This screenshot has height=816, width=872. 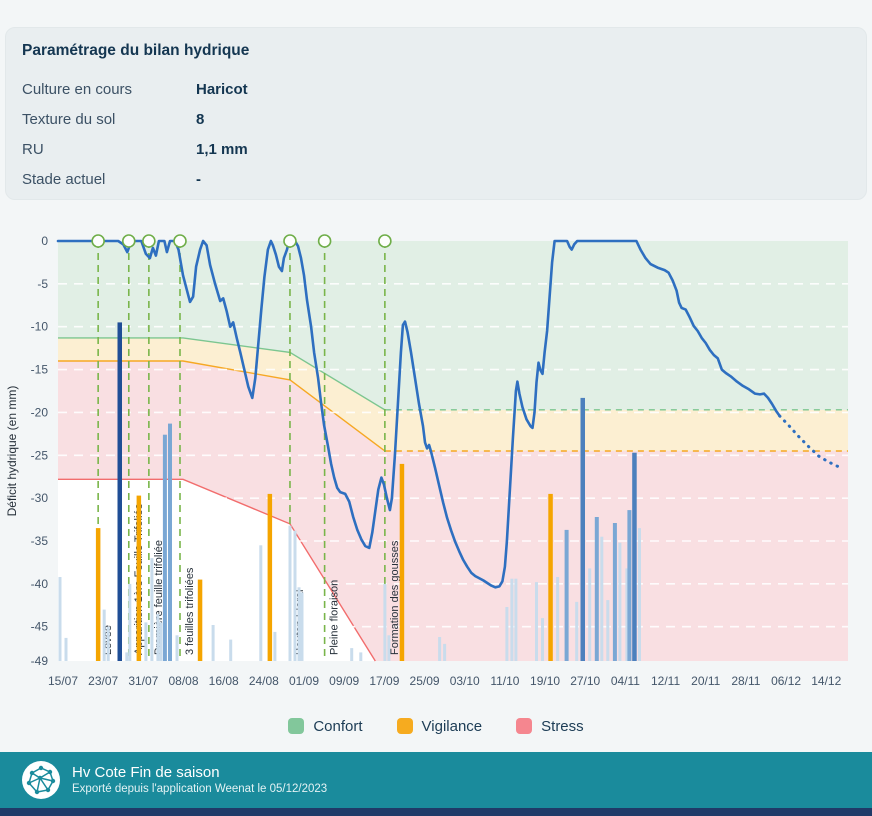 I want to click on panel-row-value: 8, so click(x=200, y=119).